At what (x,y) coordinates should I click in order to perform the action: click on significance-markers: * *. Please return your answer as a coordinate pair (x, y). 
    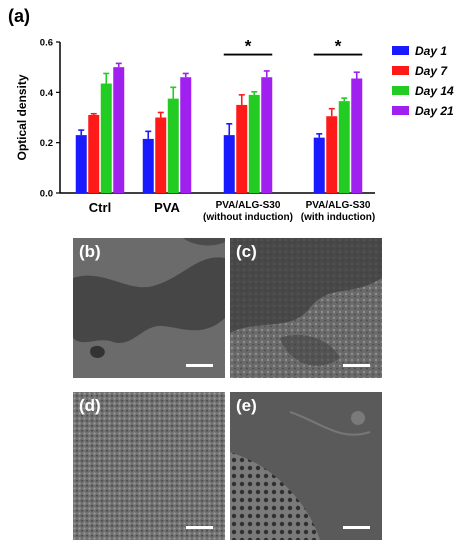
    Looking at the image, I should click on (293, 46).